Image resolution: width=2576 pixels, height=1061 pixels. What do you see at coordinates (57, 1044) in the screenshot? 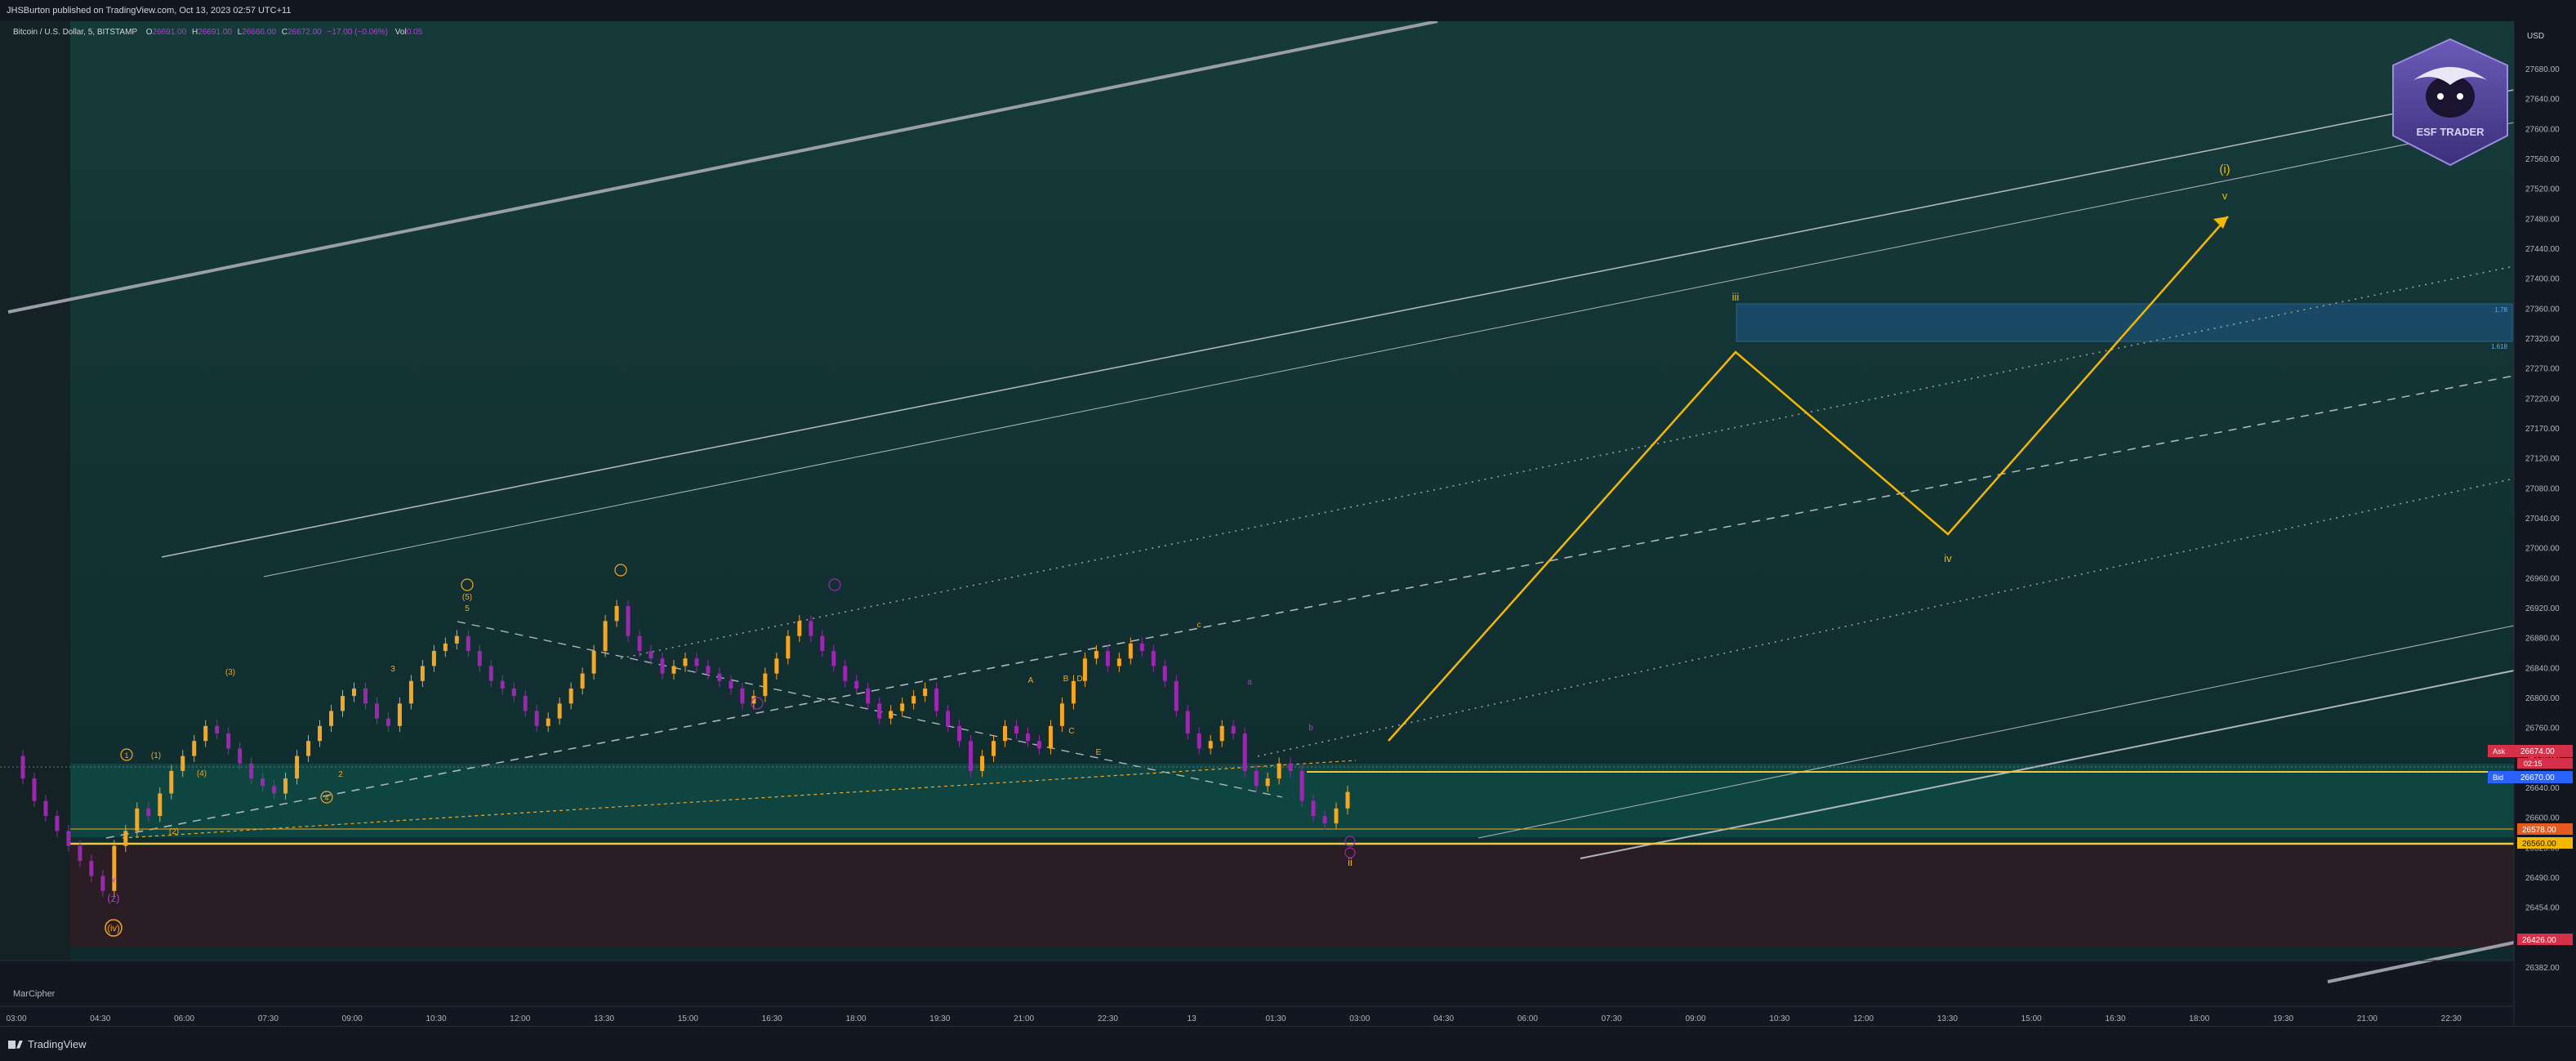
I see `tradingview-brand: TradingView` at bounding box center [57, 1044].